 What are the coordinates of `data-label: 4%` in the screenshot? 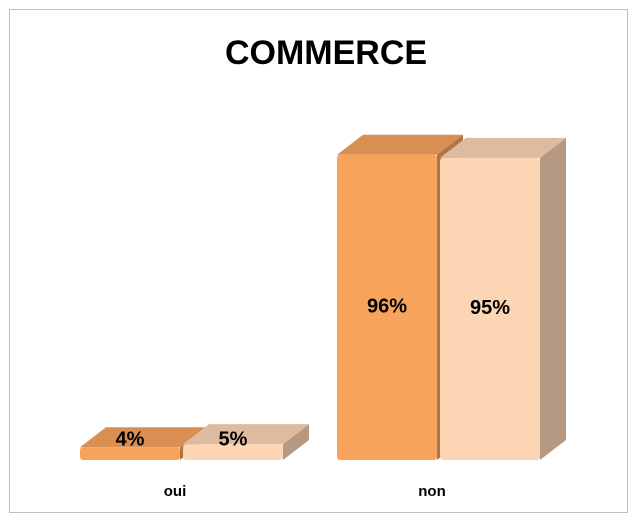 It's located at (130, 439).